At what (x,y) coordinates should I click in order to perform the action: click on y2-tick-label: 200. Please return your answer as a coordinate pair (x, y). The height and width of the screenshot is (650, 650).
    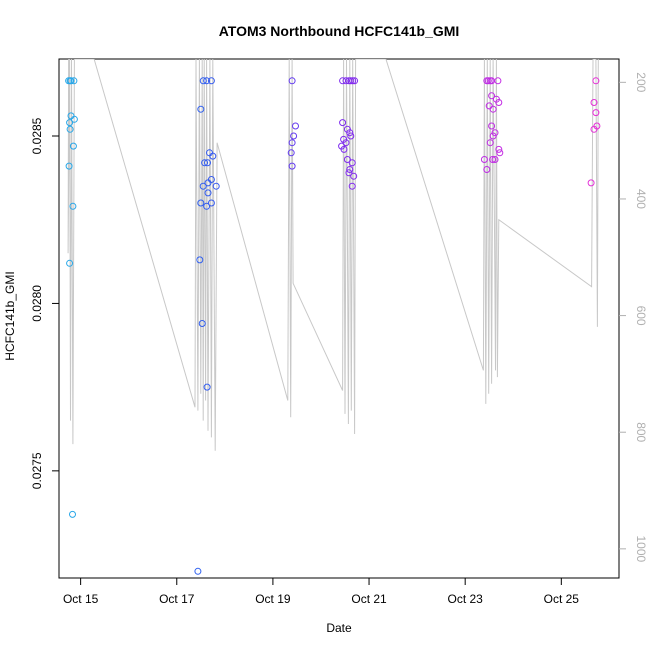
    Looking at the image, I should click on (641, 82).